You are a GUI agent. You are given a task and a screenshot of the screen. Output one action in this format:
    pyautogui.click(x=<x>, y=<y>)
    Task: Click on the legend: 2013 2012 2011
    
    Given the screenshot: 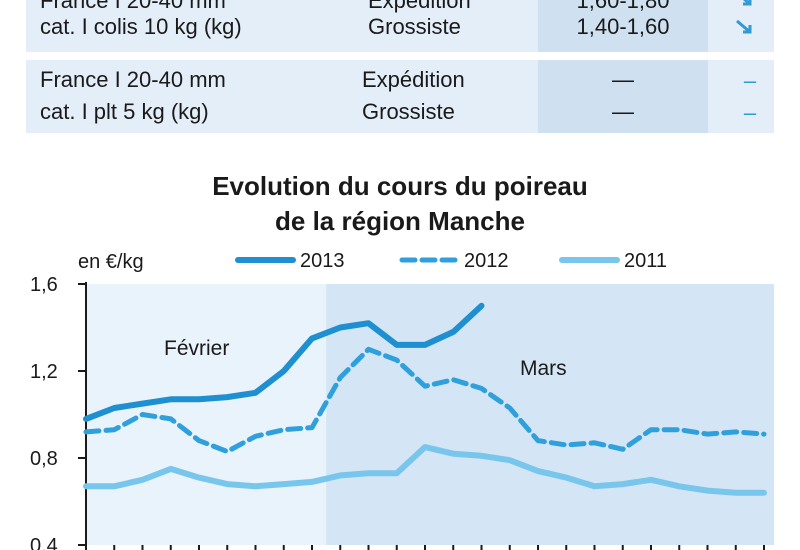 What is the action you would take?
    pyautogui.click(x=451, y=261)
    